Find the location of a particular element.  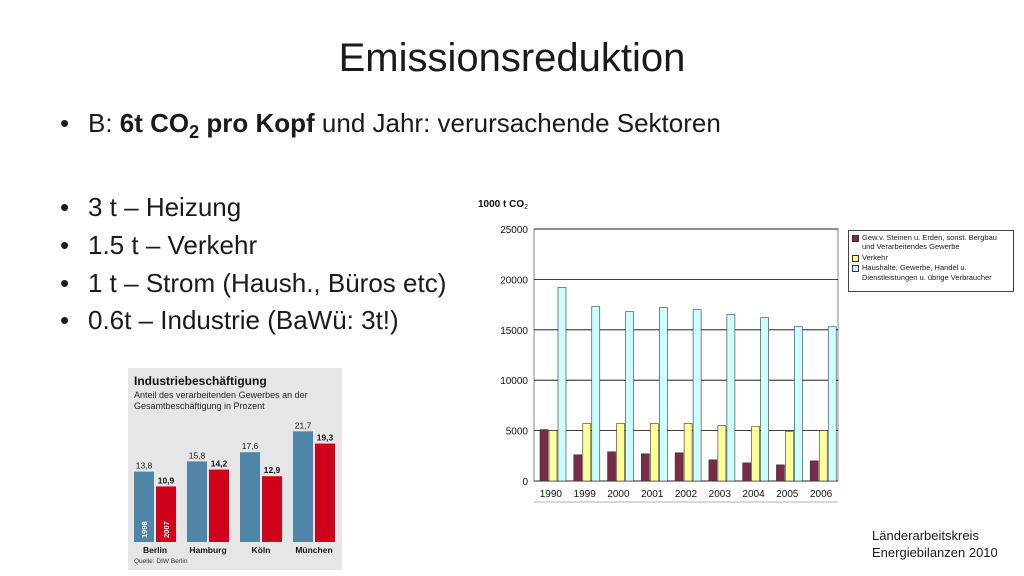

chart-title: 1000 t CO2 is located at coordinates (503, 205).